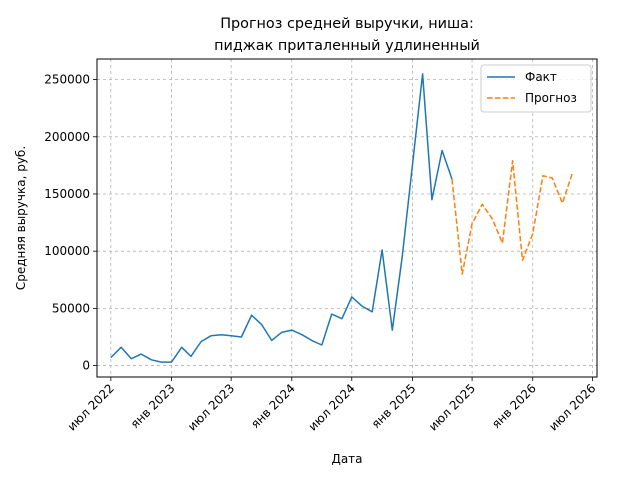 The height and width of the screenshot is (480, 640). I want to click on x-axis-label: Дата, so click(346, 459).